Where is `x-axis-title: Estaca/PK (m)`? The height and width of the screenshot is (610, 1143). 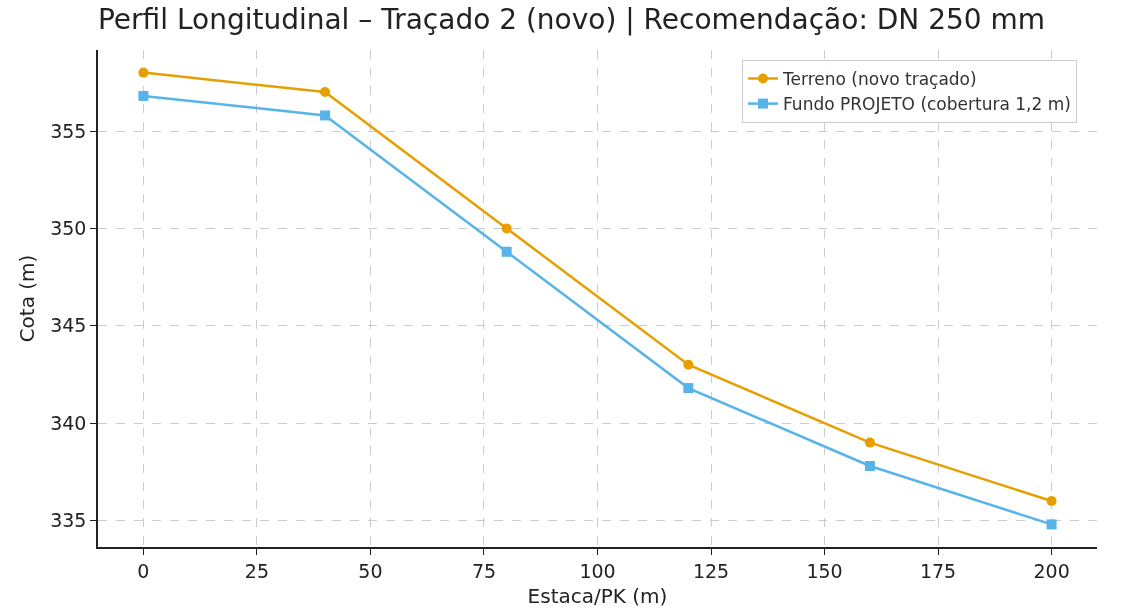
x-axis-title: Estaca/PK (m) is located at coordinates (597, 595).